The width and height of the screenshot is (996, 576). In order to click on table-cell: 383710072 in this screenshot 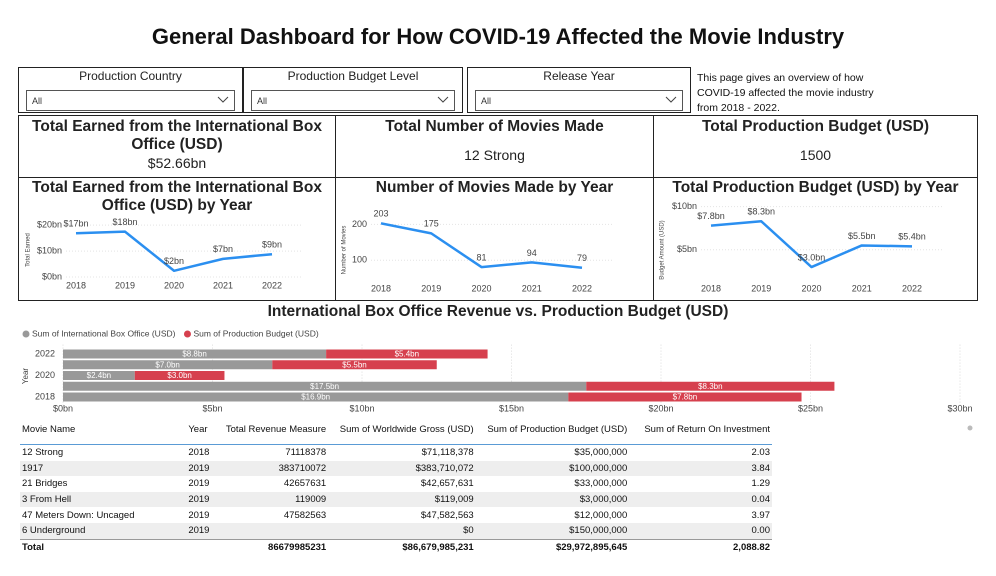, I will do `click(273, 468)`.